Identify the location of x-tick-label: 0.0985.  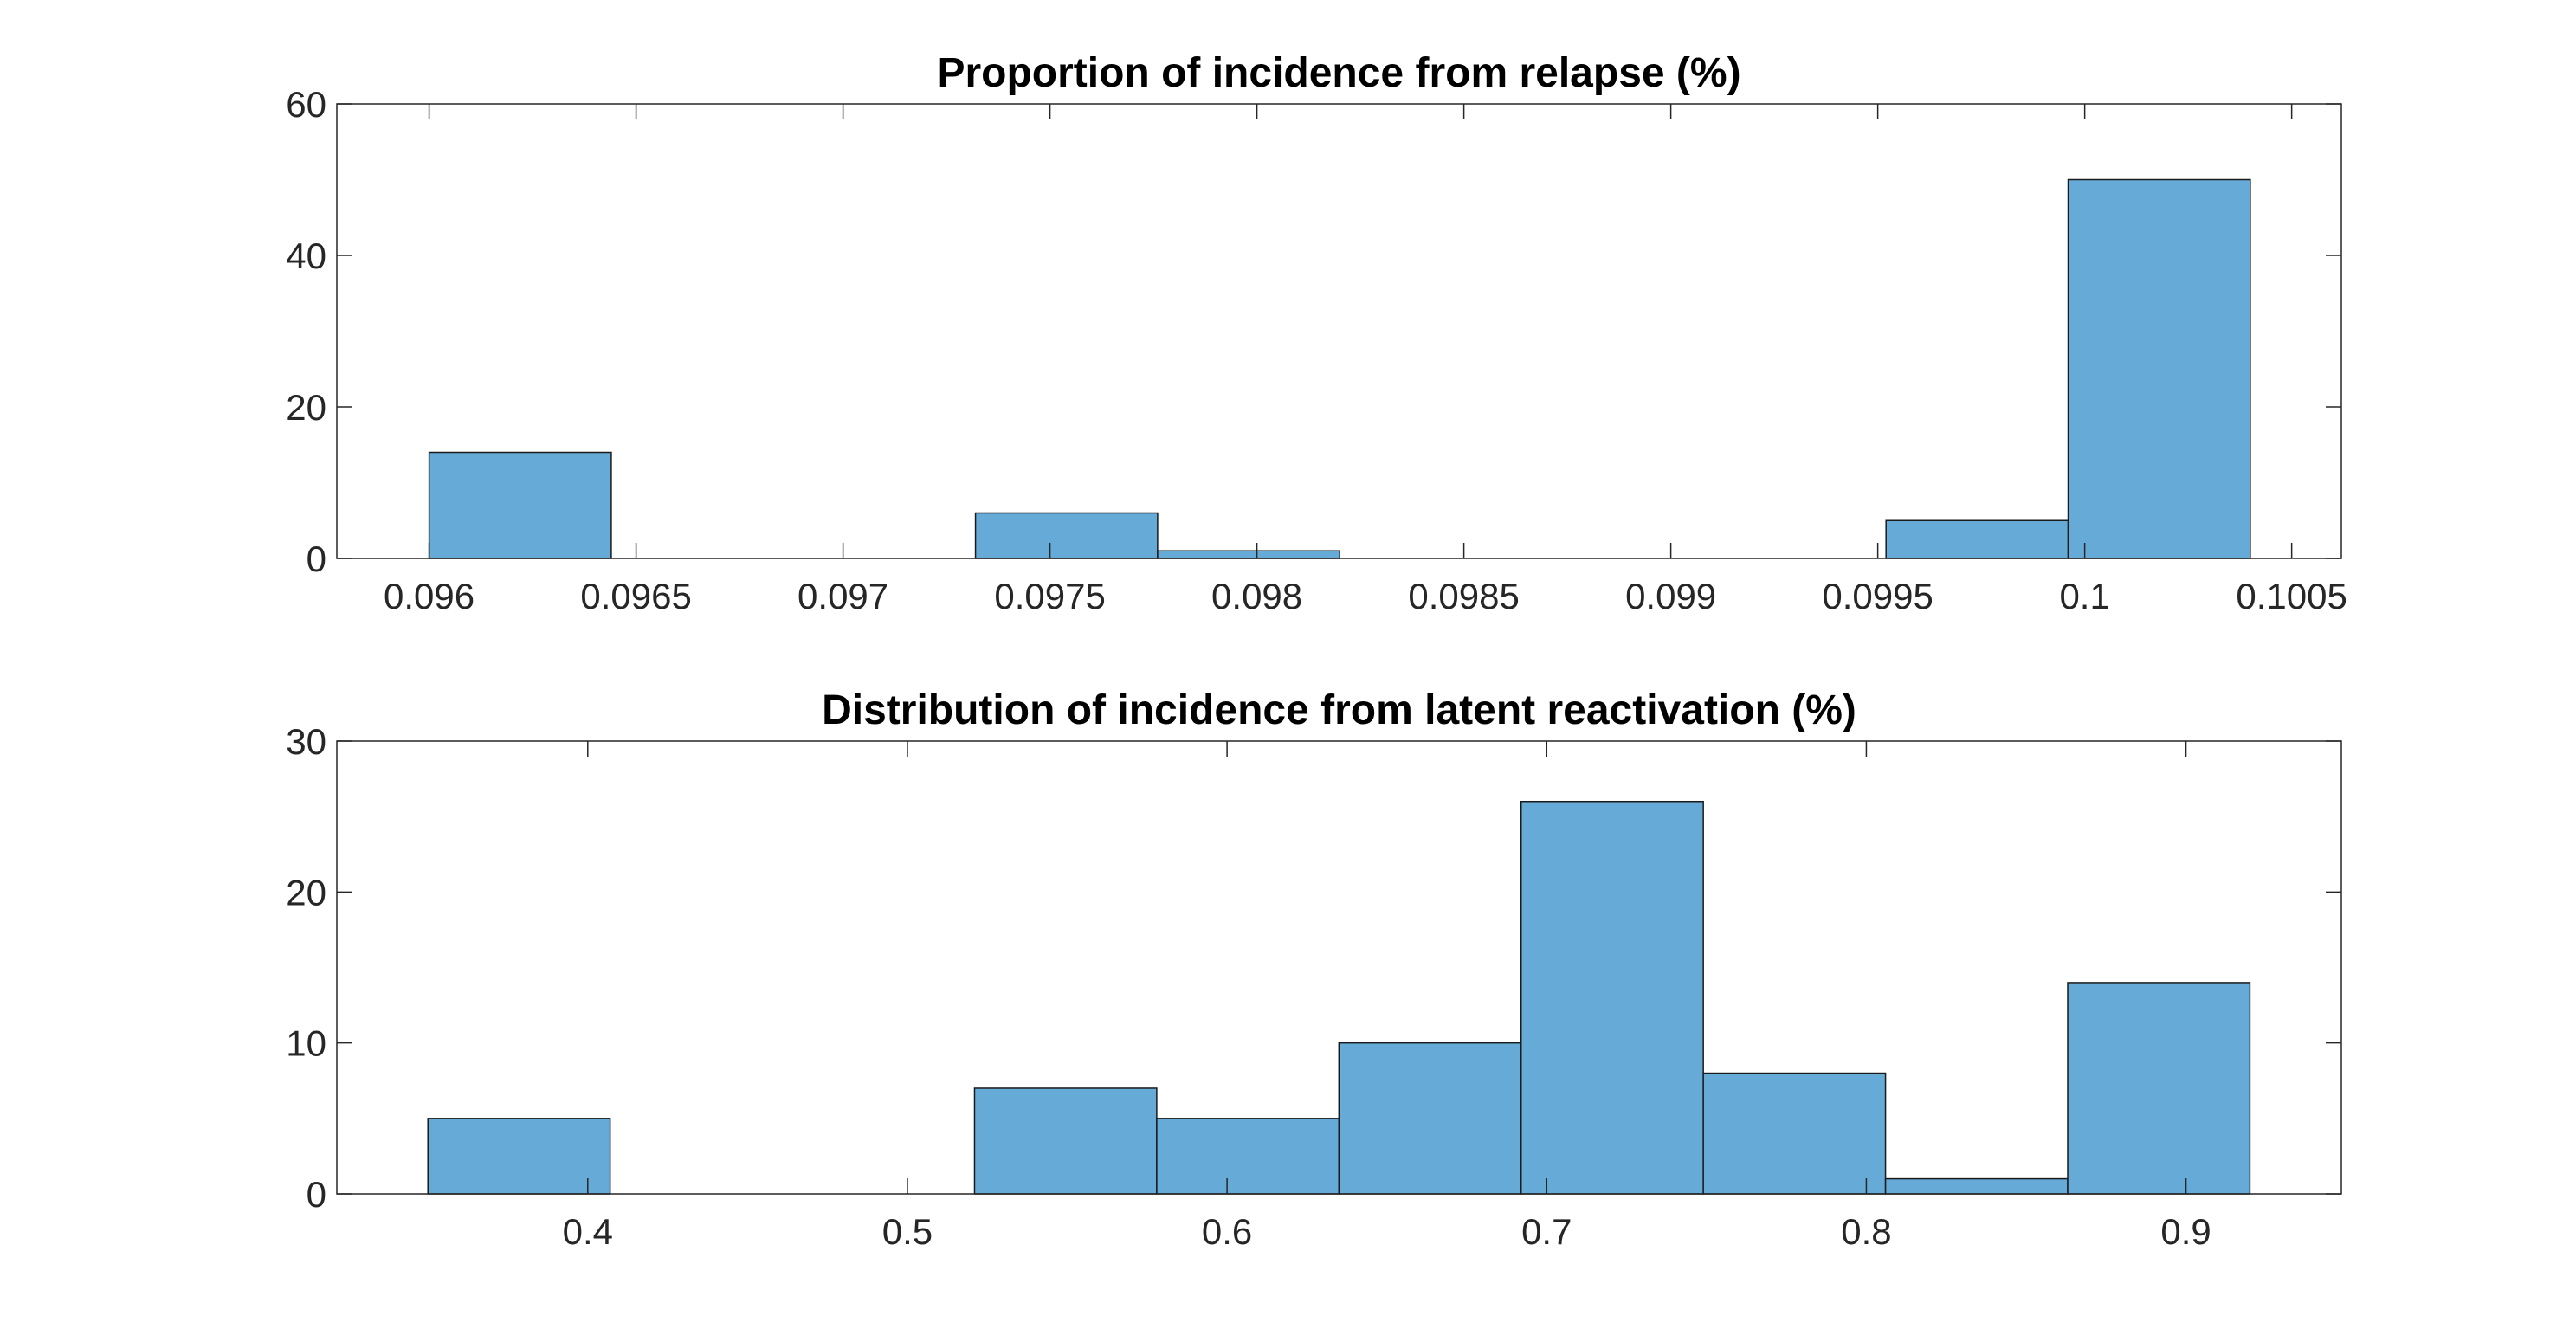
(1463, 596).